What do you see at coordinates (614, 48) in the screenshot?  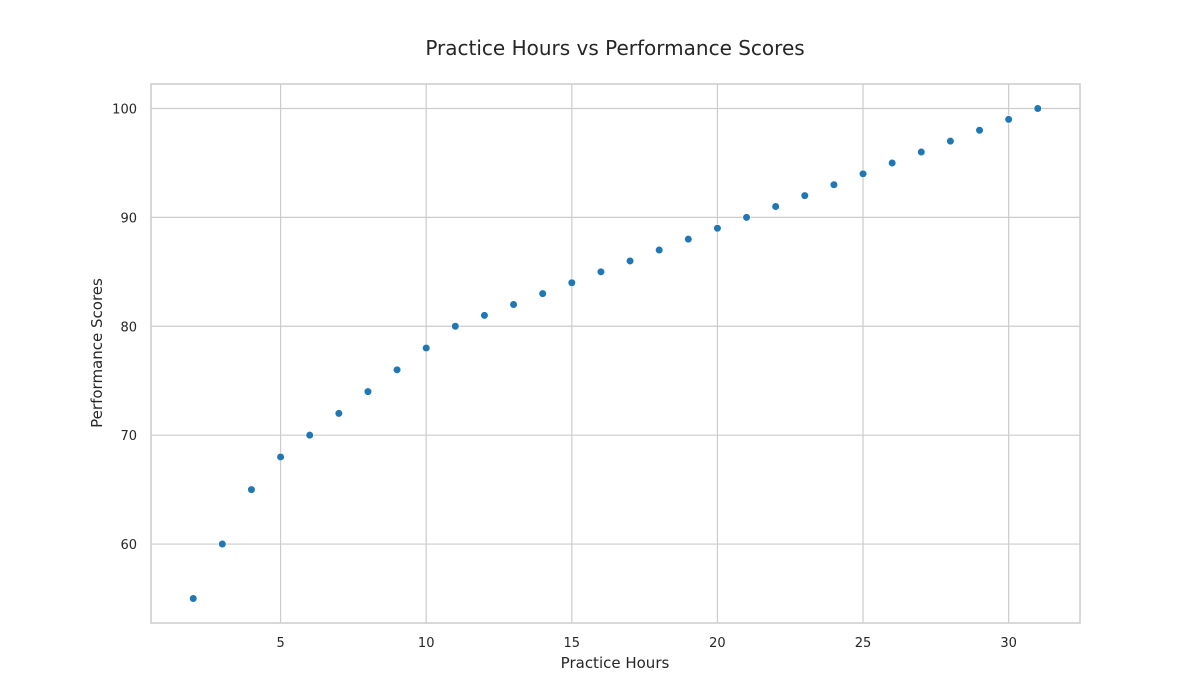 I see `chart-title: Practice Hours vs Performance Scores` at bounding box center [614, 48].